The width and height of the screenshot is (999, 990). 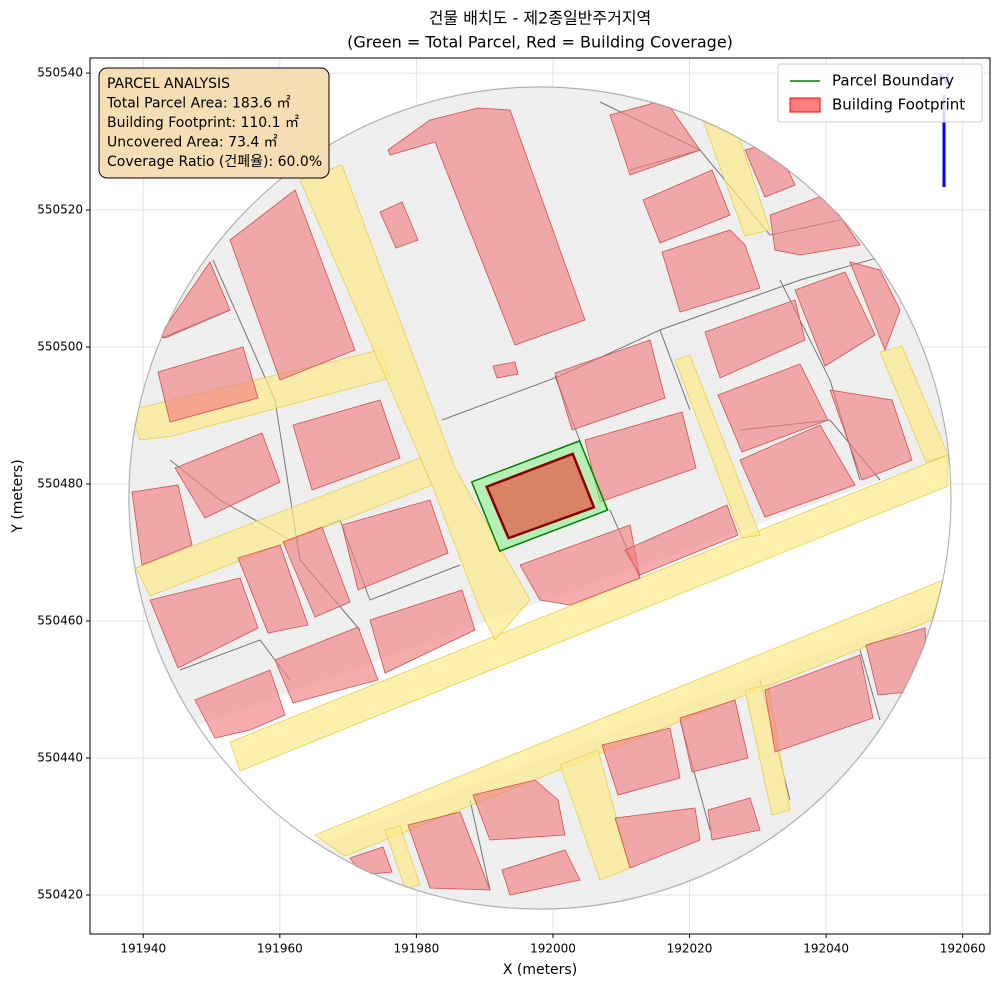 I want to click on y-tick-label: 550440, so click(x=60, y=757).